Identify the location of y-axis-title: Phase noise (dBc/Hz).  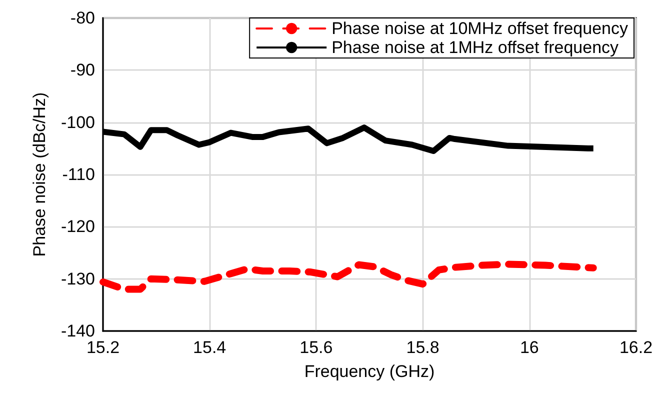
(39, 174).